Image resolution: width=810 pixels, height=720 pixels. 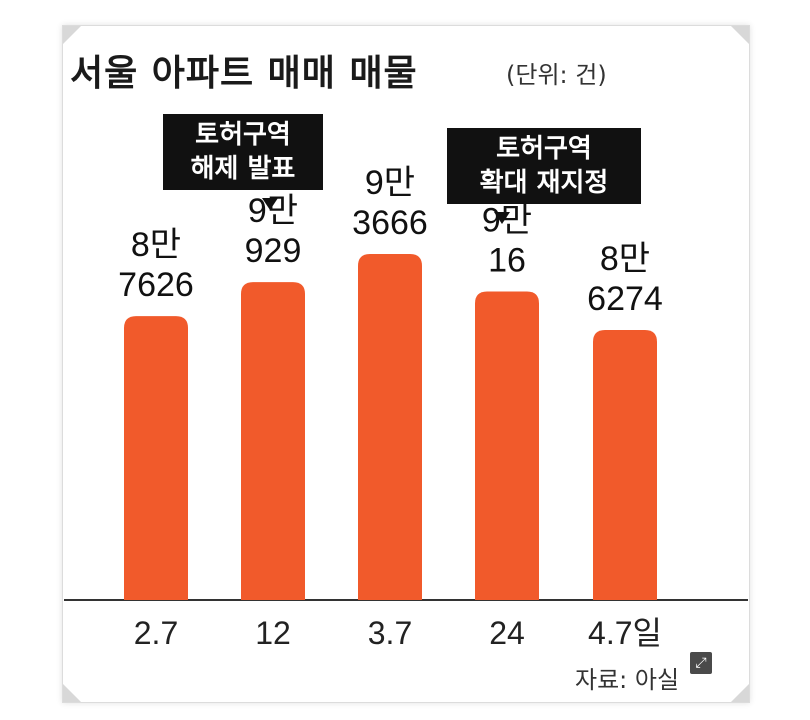 I want to click on x-tick-label: 12, so click(x=273, y=633).